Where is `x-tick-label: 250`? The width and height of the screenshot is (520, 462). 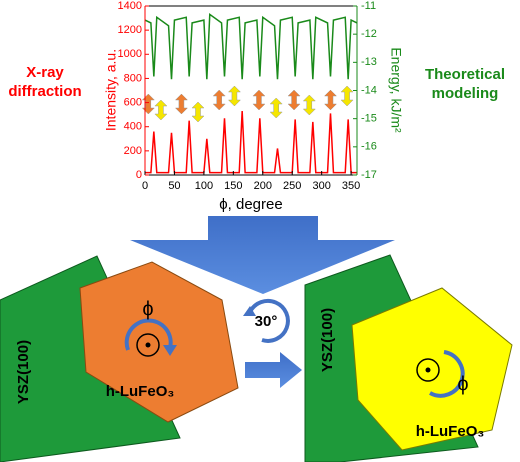 x-tick-label: 250 is located at coordinates (292, 186).